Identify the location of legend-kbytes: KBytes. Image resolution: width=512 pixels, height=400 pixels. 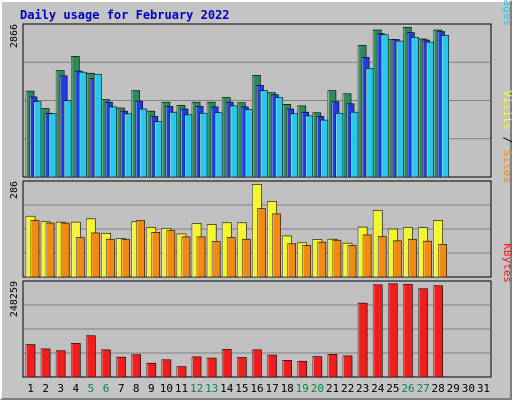
(506, 263).